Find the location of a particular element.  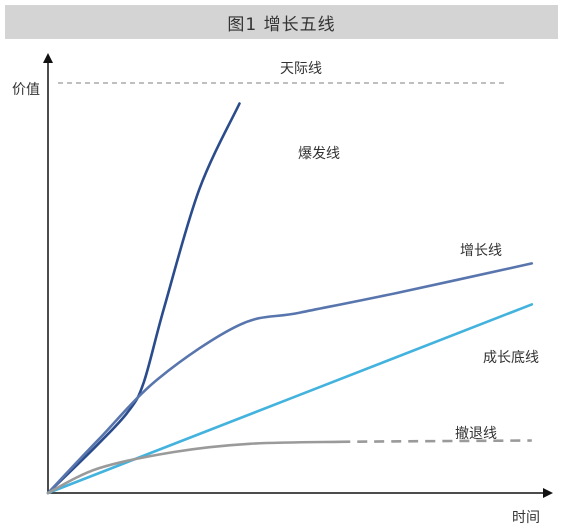

series-label-burst: 爆发线 is located at coordinates (319, 154).